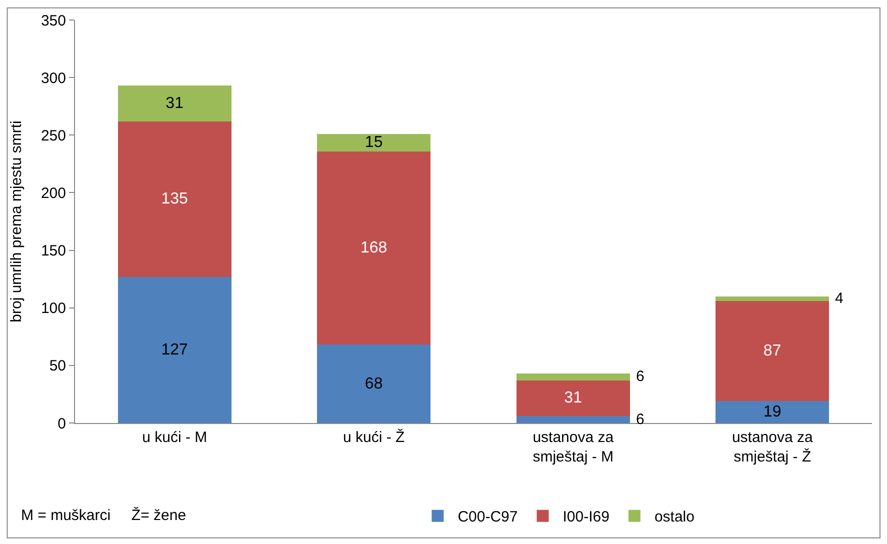  I want to click on data-label: 19, so click(772, 412).